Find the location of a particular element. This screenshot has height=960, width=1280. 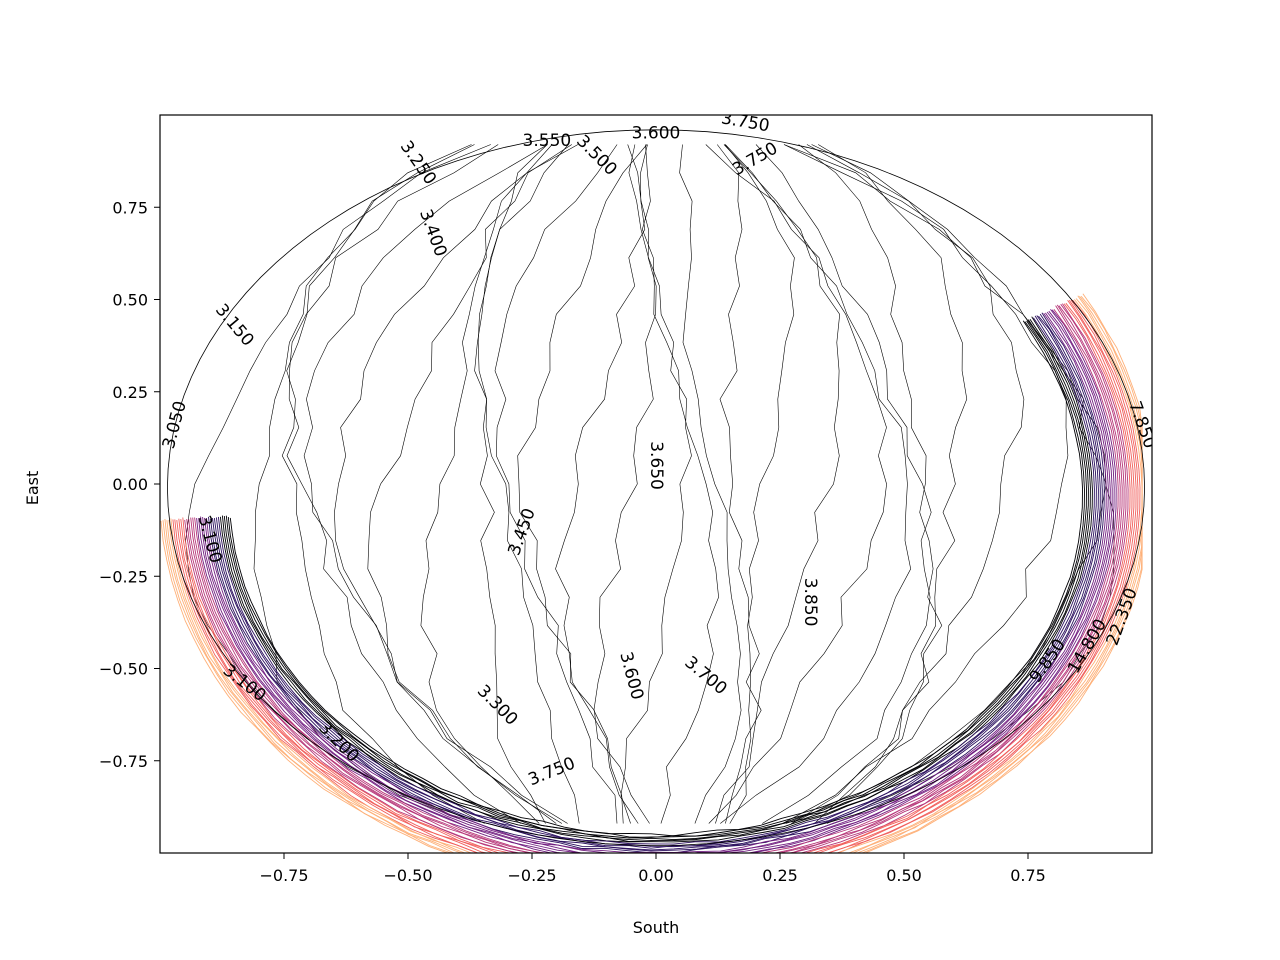

x-axis-label: South is located at coordinates (656, 927).